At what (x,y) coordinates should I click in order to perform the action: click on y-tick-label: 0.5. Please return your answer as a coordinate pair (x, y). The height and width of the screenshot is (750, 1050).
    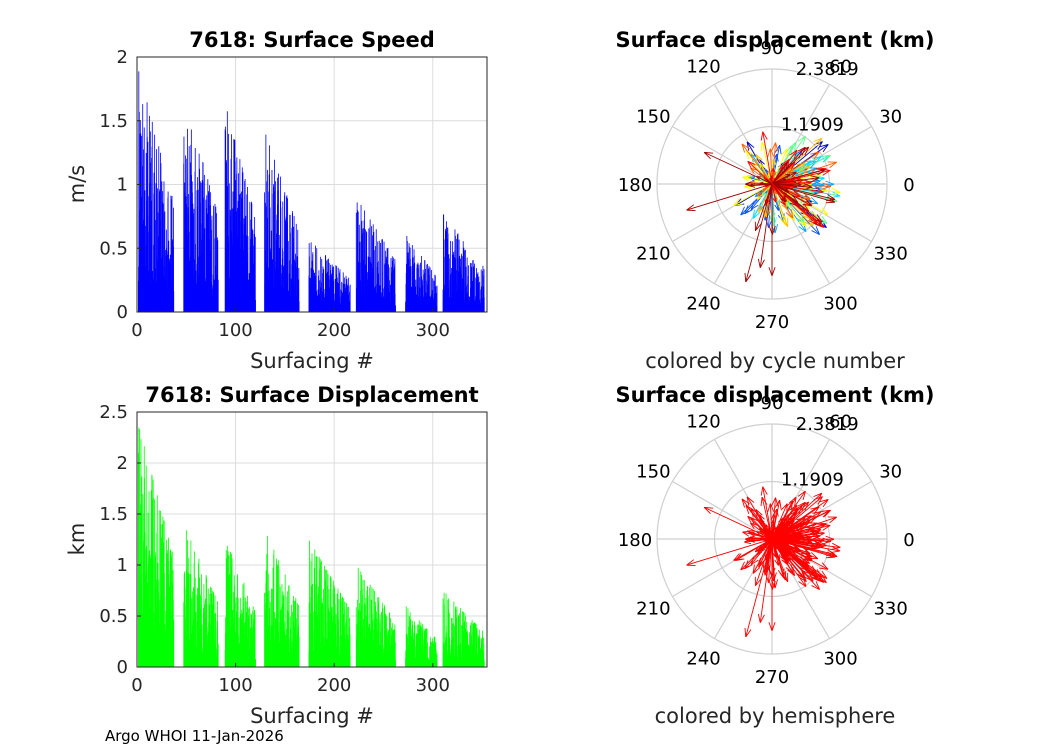
    Looking at the image, I should click on (113, 248).